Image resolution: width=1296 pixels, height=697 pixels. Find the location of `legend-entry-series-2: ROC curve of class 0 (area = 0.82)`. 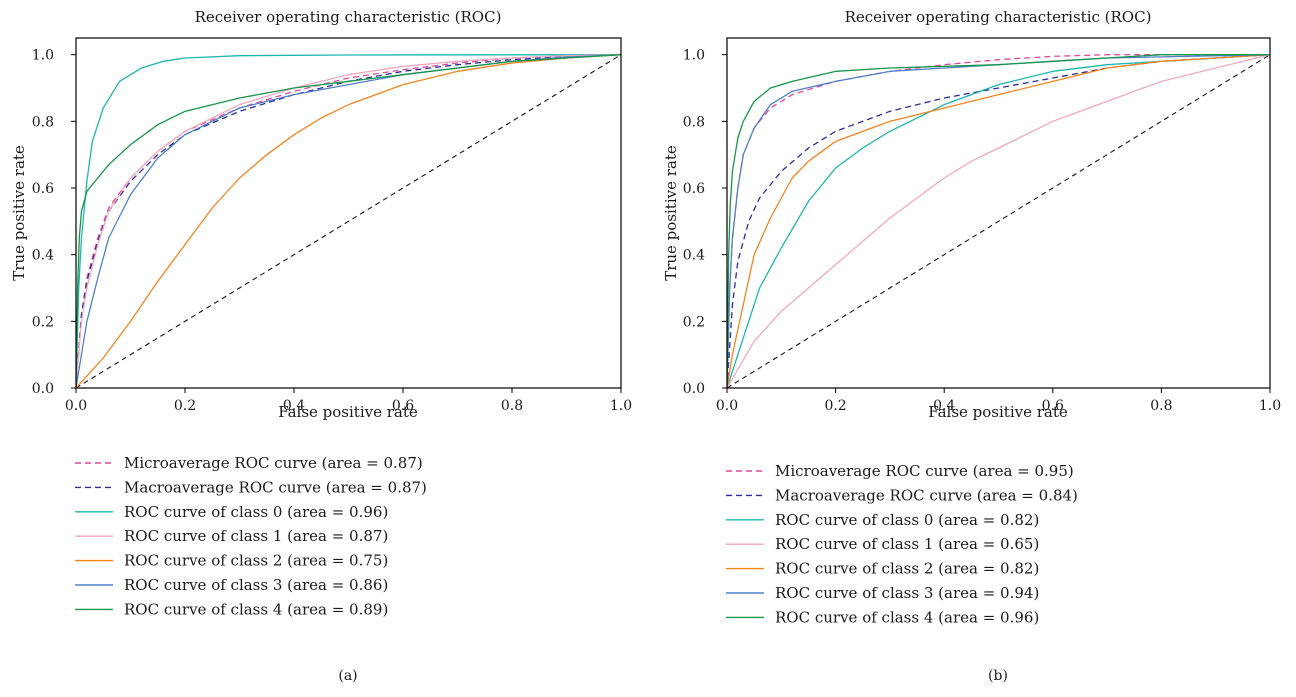

legend-entry-series-2: ROC curve of class 0 (area = 0.82) is located at coordinates (907, 520).